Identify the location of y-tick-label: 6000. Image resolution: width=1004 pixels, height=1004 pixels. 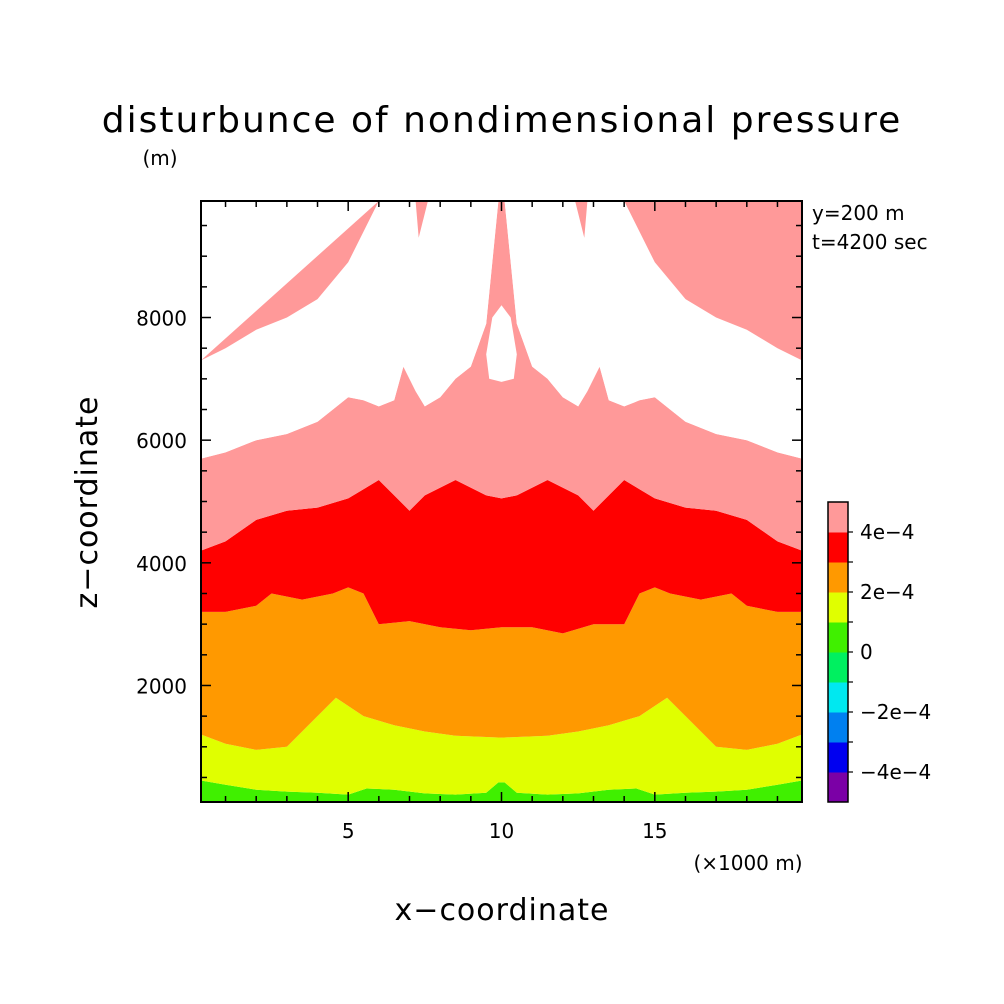
(161, 441).